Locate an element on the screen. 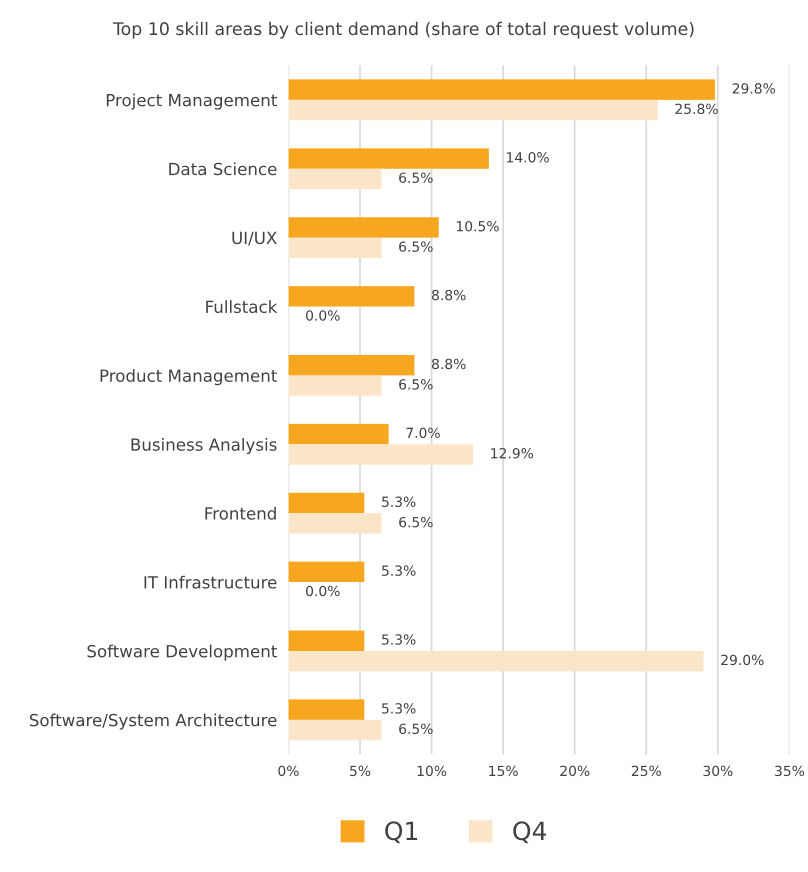 The width and height of the screenshot is (808, 872). data-label: 29.0% is located at coordinates (742, 660).